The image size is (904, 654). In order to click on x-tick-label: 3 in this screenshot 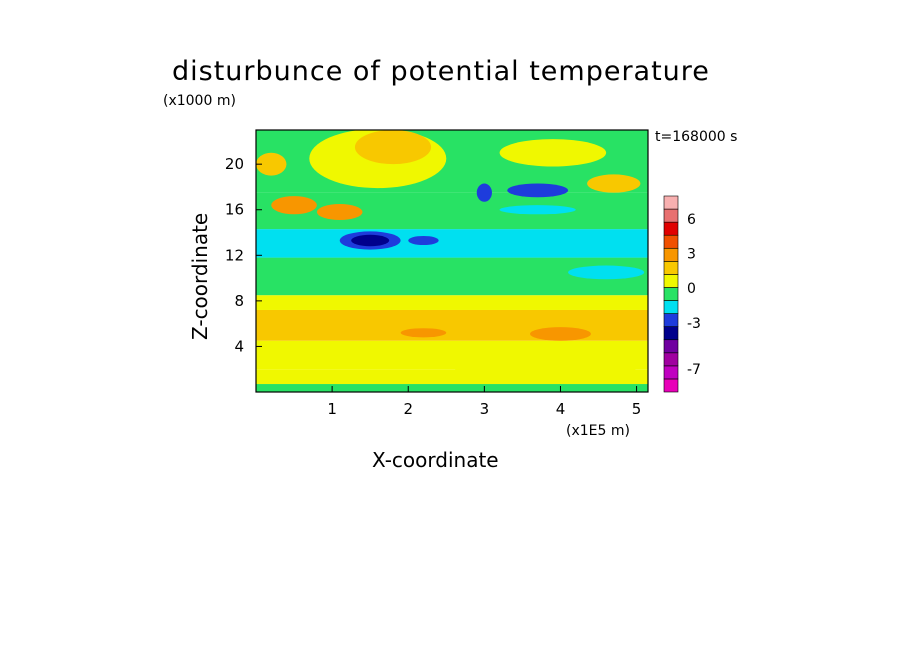, I will do `click(485, 409)`.